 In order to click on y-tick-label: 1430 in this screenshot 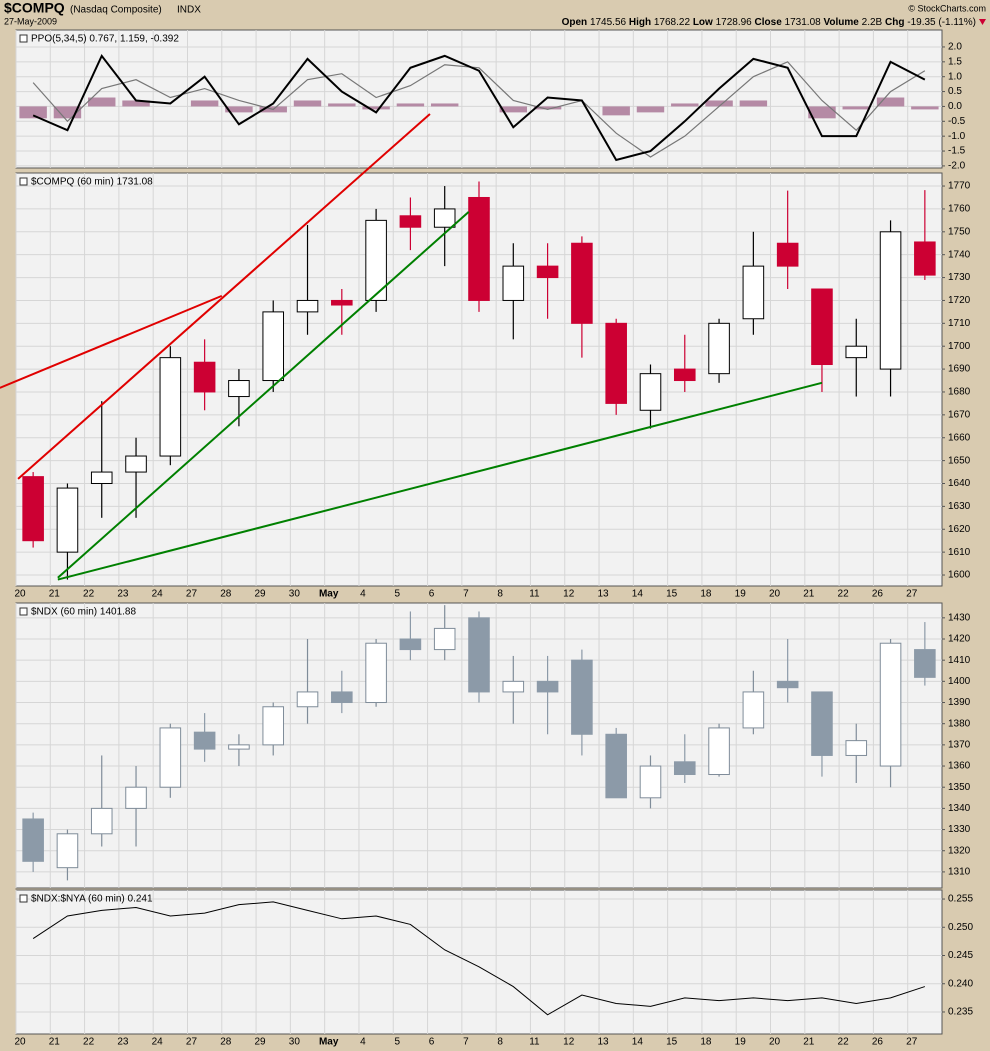, I will do `click(959, 617)`.